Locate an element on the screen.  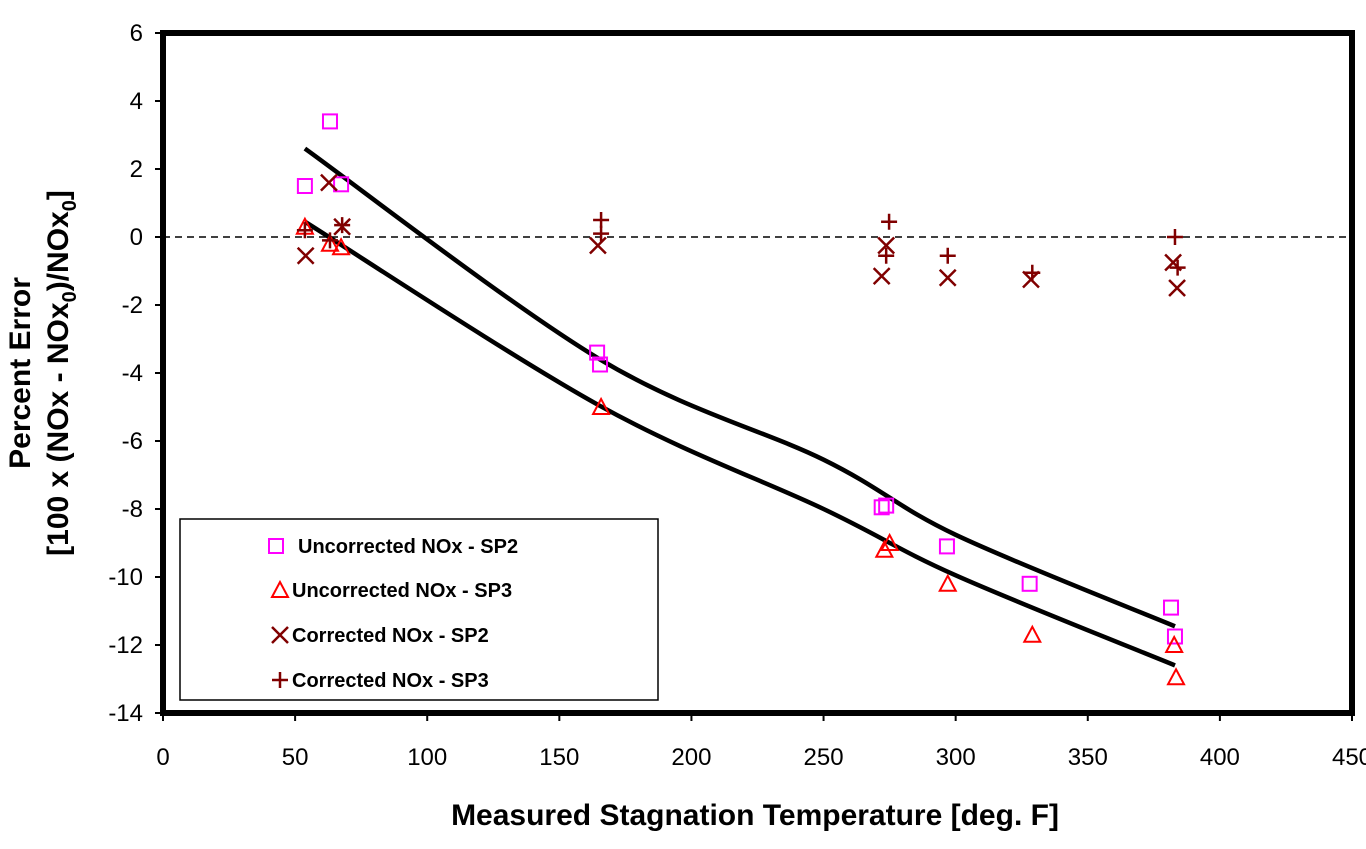
x-tick-label: 450 is located at coordinates (1349, 757).